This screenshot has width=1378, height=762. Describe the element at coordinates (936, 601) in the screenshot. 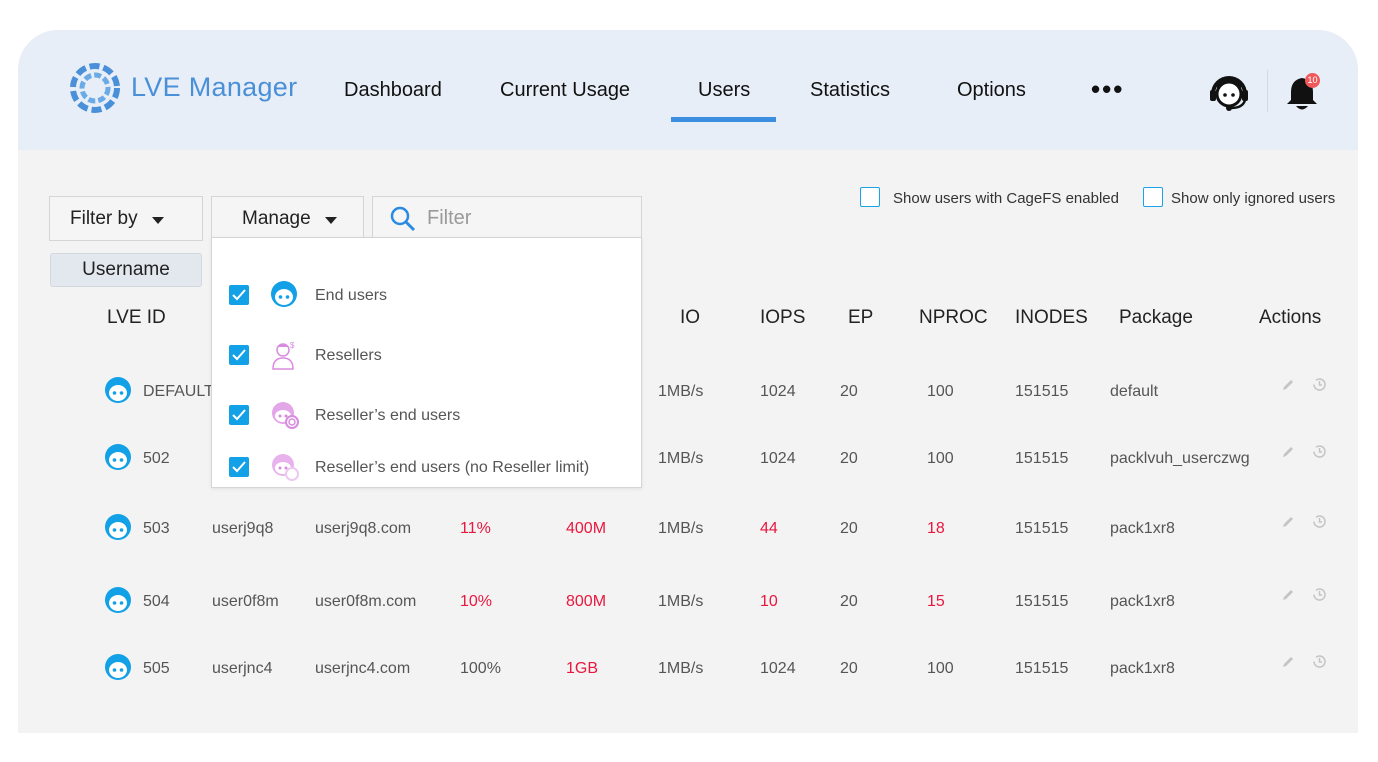

I see `cell-nproc: 15` at that location.